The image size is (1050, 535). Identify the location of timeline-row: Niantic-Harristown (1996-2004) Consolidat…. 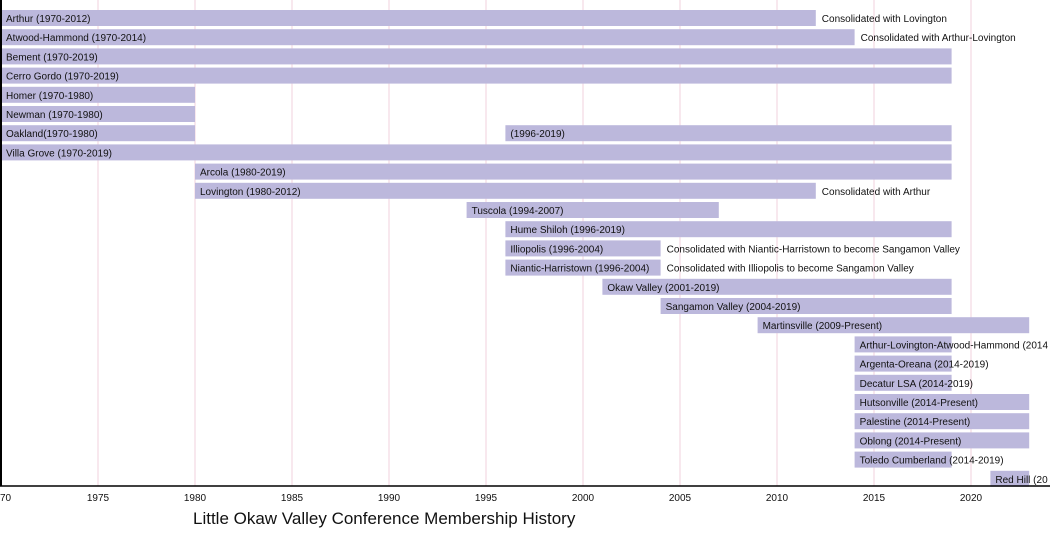
(709, 267).